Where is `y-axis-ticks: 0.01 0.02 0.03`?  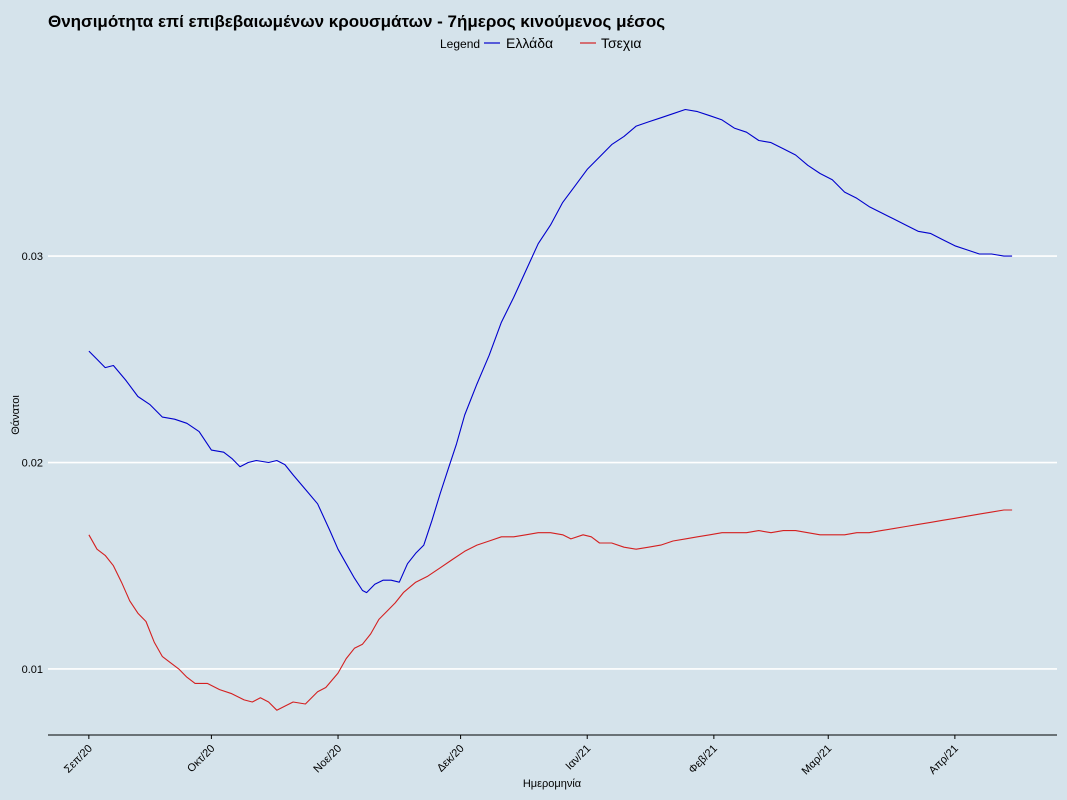 y-axis-ticks: 0.01 0.02 0.03 is located at coordinates (32, 463).